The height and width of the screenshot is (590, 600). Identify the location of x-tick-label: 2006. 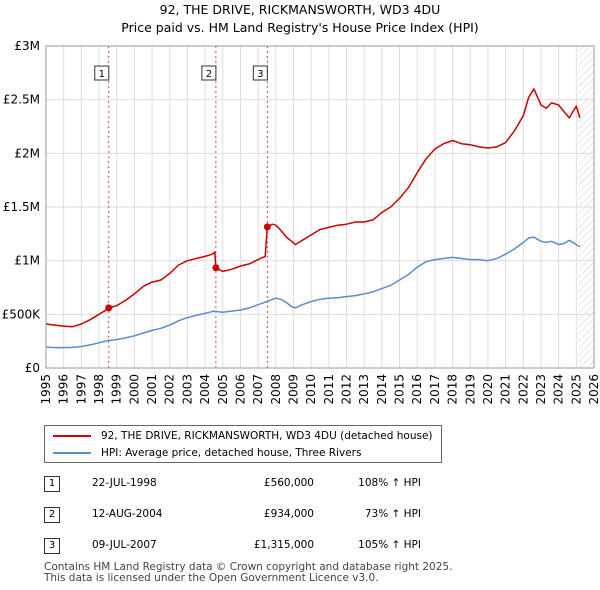
(240, 389).